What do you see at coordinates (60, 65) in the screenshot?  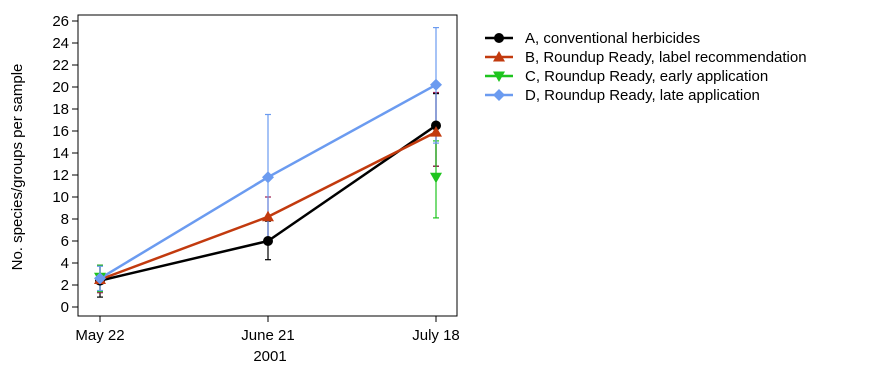 I see `y-tick-label: 22` at bounding box center [60, 65].